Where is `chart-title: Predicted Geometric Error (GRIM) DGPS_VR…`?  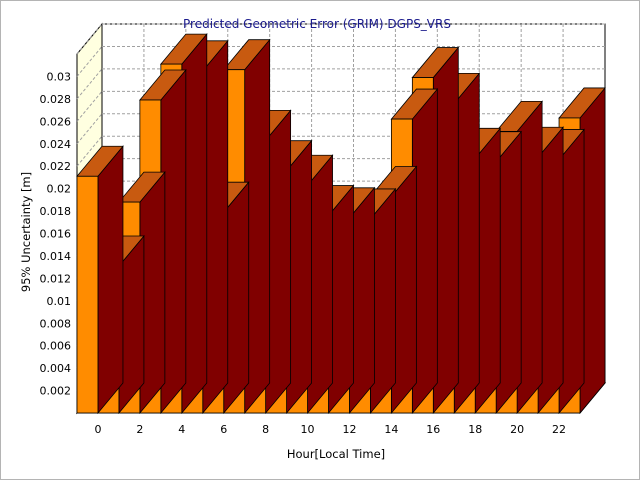 chart-title: Predicted Geometric Error (GRIM) DGPS_VR… is located at coordinates (317, 24).